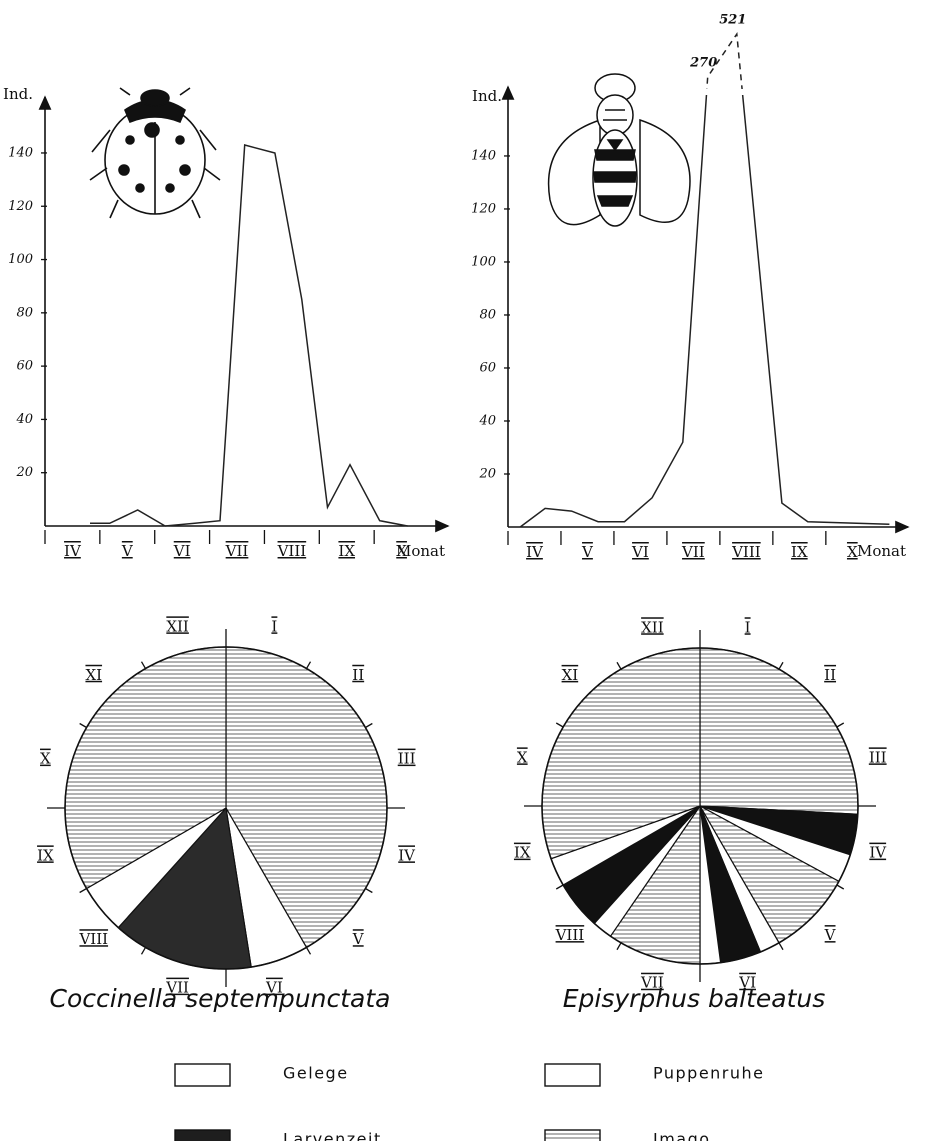 This screenshot has width=940, height=1141. Describe the element at coordinates (709, 1073) in the screenshot. I see `legend-label: Puppenruhe` at that location.